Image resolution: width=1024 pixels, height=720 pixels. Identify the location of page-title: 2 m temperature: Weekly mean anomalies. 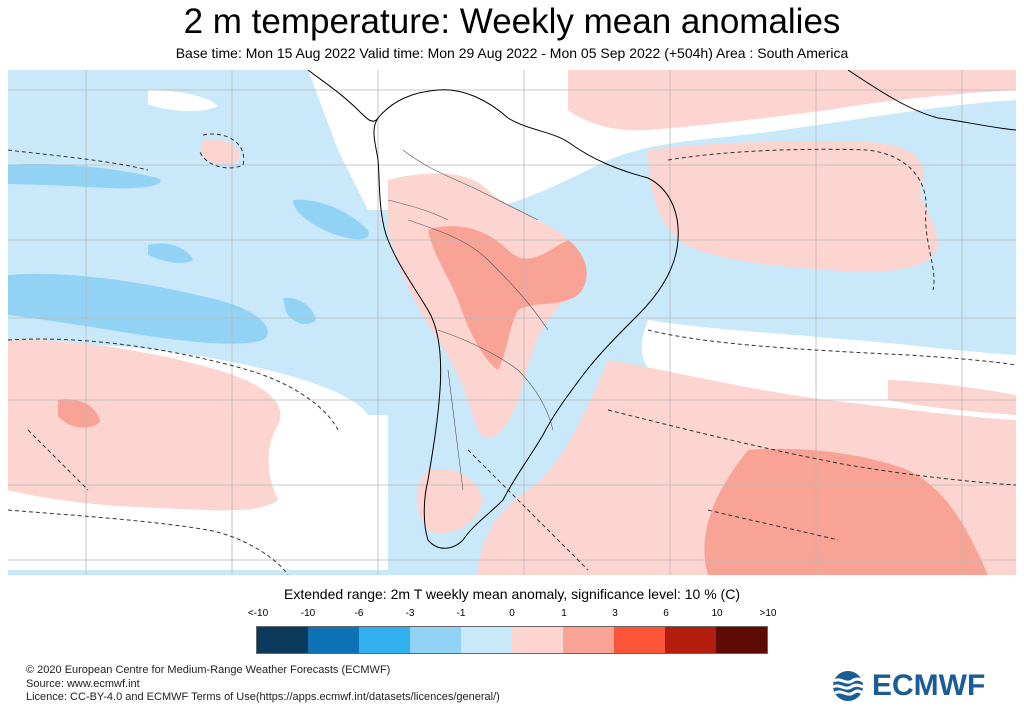
(512, 21).